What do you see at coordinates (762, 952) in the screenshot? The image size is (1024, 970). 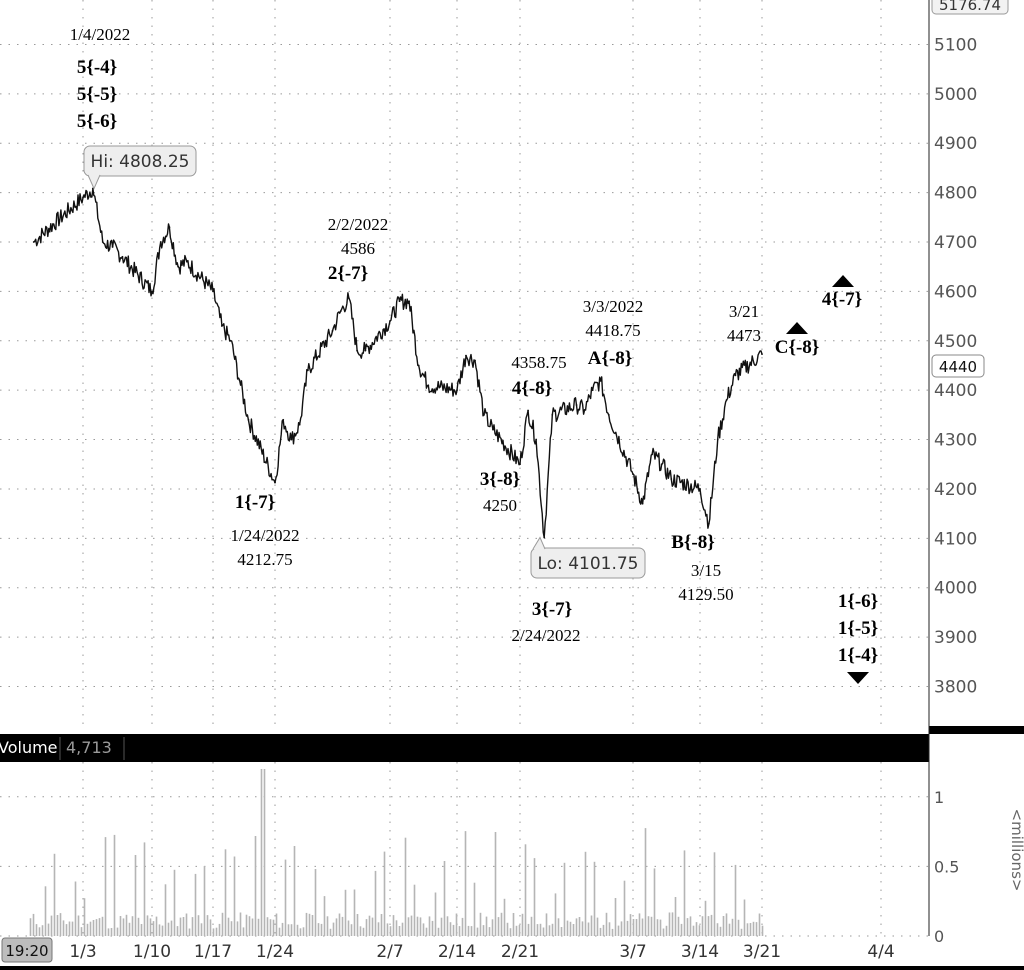 I see `time-tick-label: 3/21` at bounding box center [762, 952].